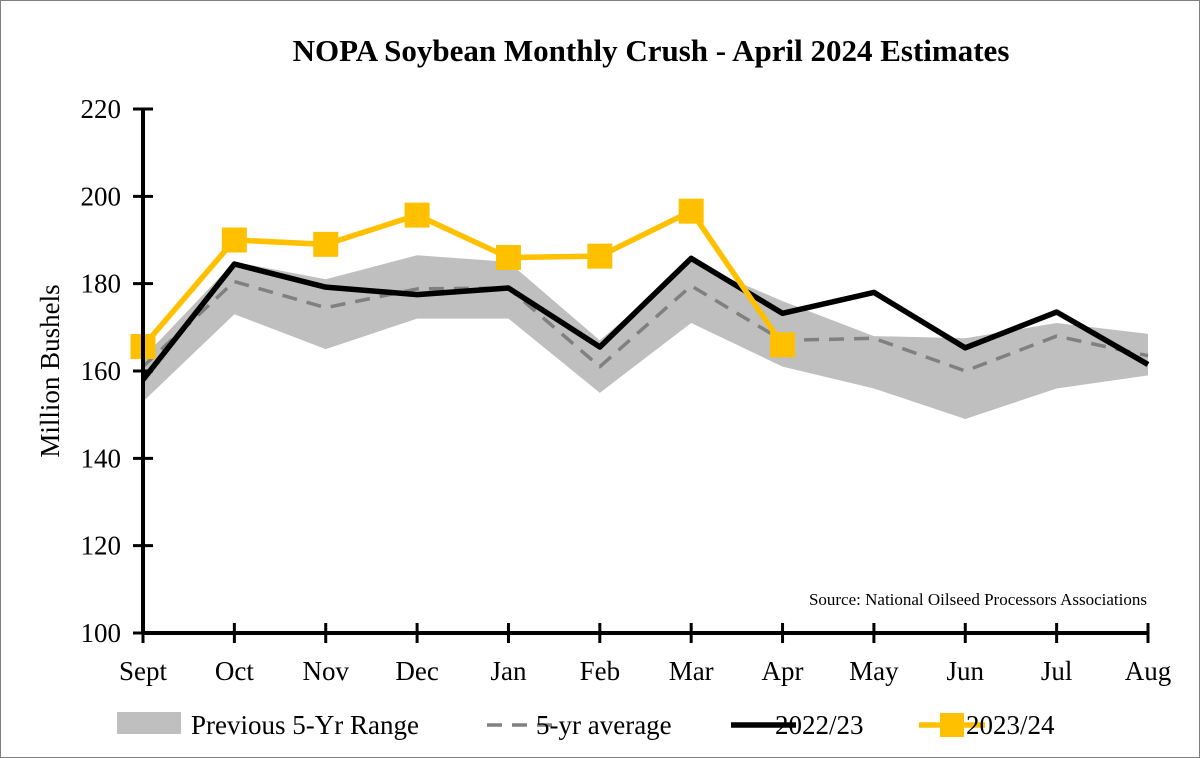 The image size is (1200, 758). What do you see at coordinates (966, 671) in the screenshot?
I see `x-tick-label: Jun` at bounding box center [966, 671].